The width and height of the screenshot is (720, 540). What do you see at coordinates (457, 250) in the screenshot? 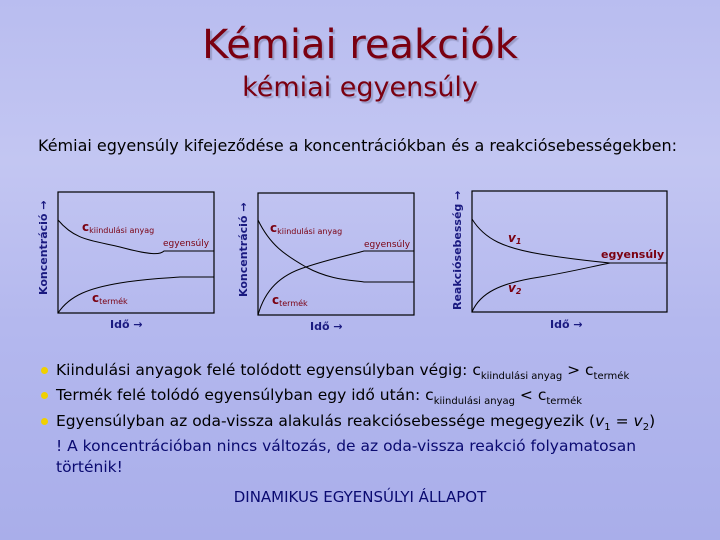
I see `y-axis-label: Reakciósebesség →` at bounding box center [457, 250].